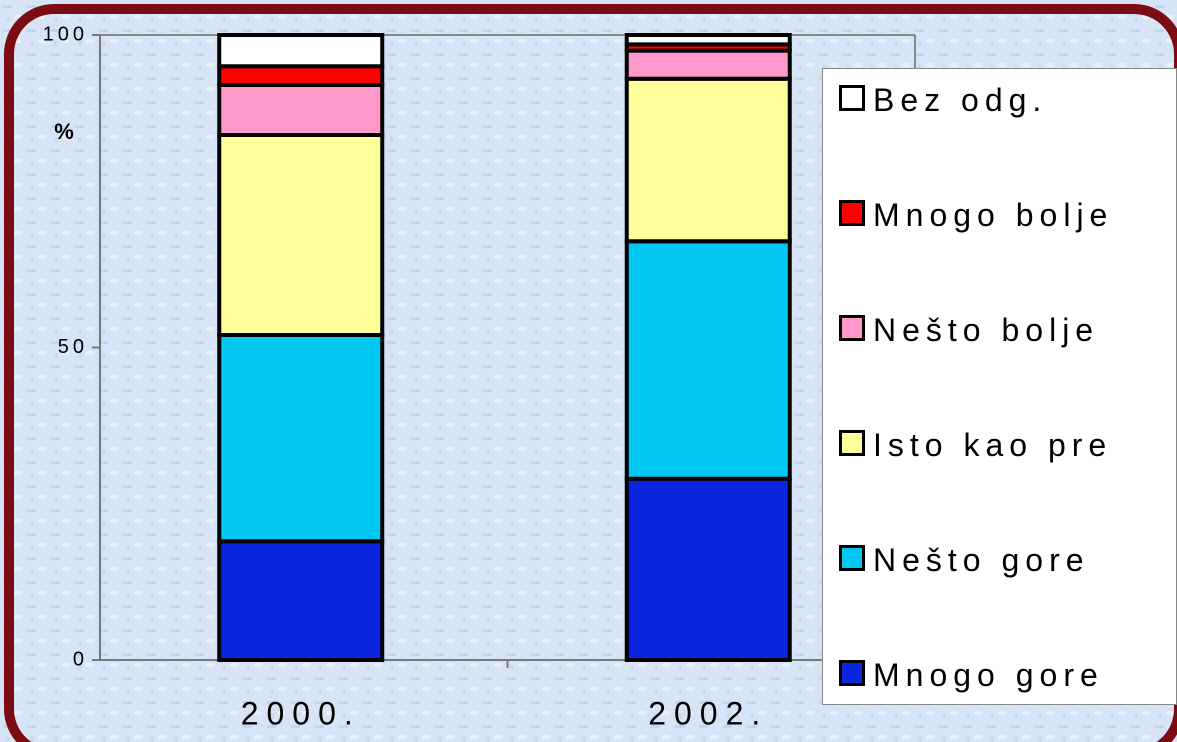  I want to click on legend-label: Bez odg., so click(960, 100).